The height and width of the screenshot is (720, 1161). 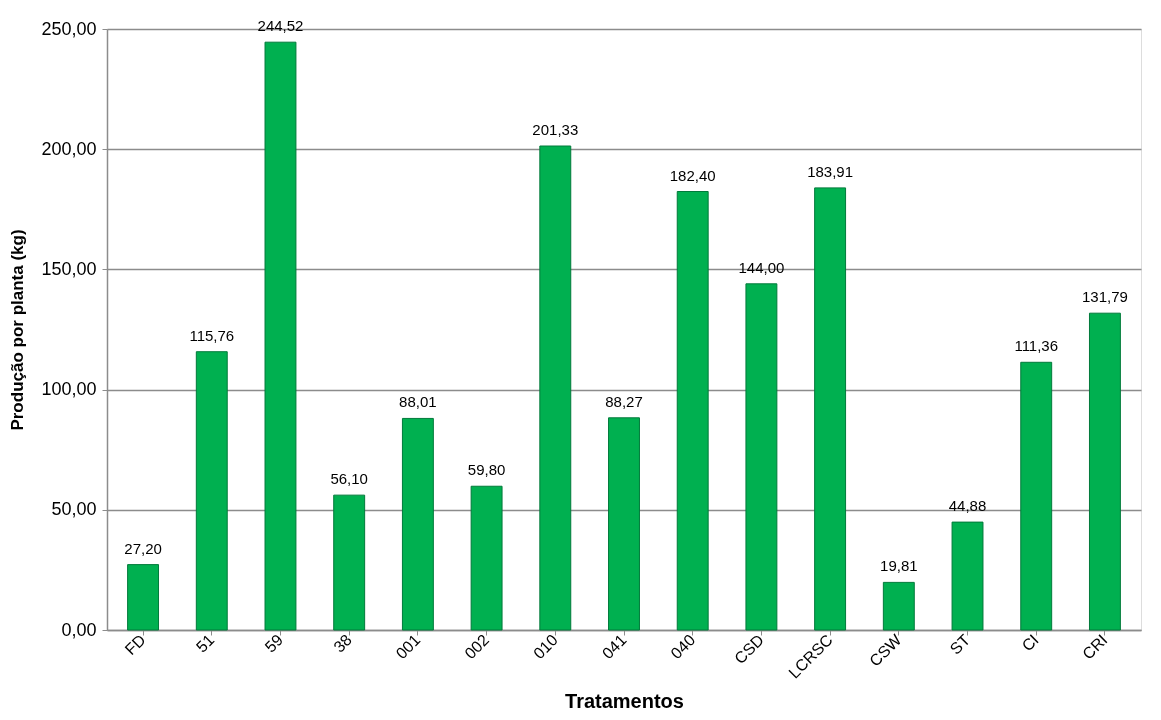 What do you see at coordinates (212, 335) in the screenshot?
I see `data-label: 115,76` at bounding box center [212, 335].